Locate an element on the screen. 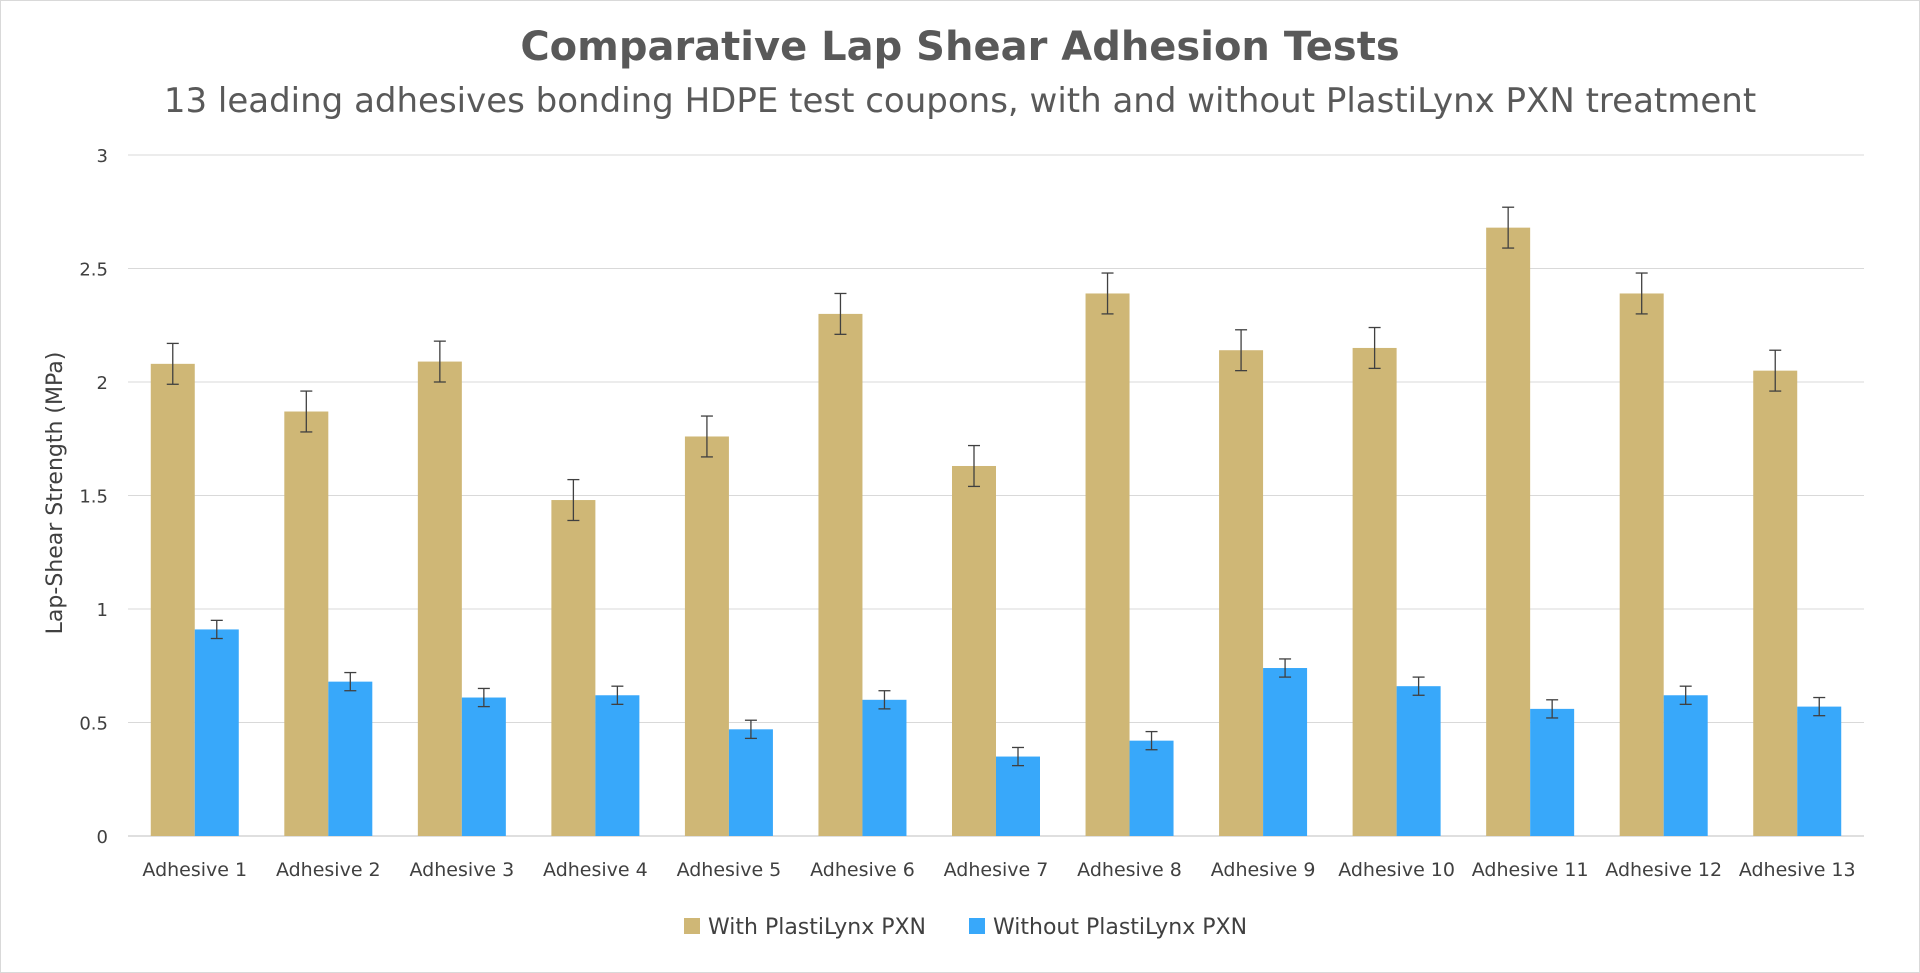 This screenshot has width=1920, height=973. x-tick-label: Adhesive 13 is located at coordinates (1797, 870).